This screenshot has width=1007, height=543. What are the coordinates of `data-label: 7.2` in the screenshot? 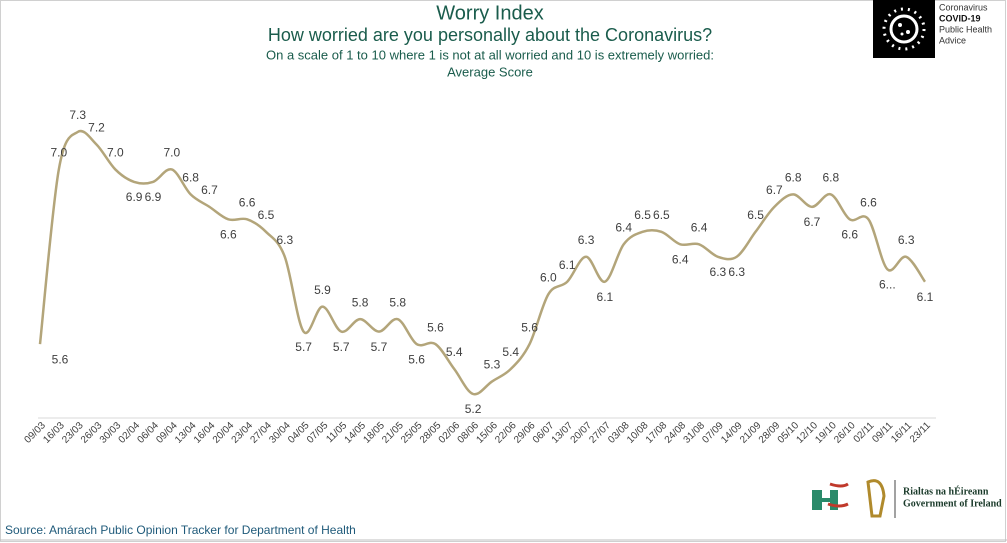 It's located at (96, 128).